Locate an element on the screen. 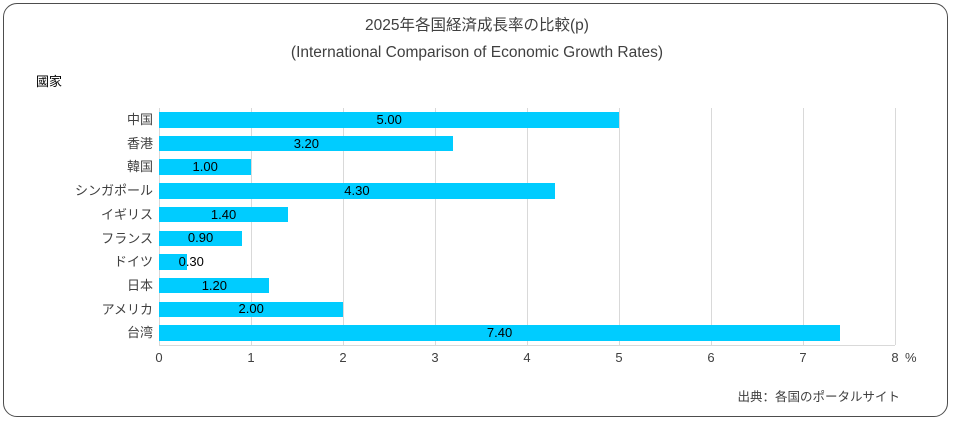  category-label: 日本 is located at coordinates (139, 285).